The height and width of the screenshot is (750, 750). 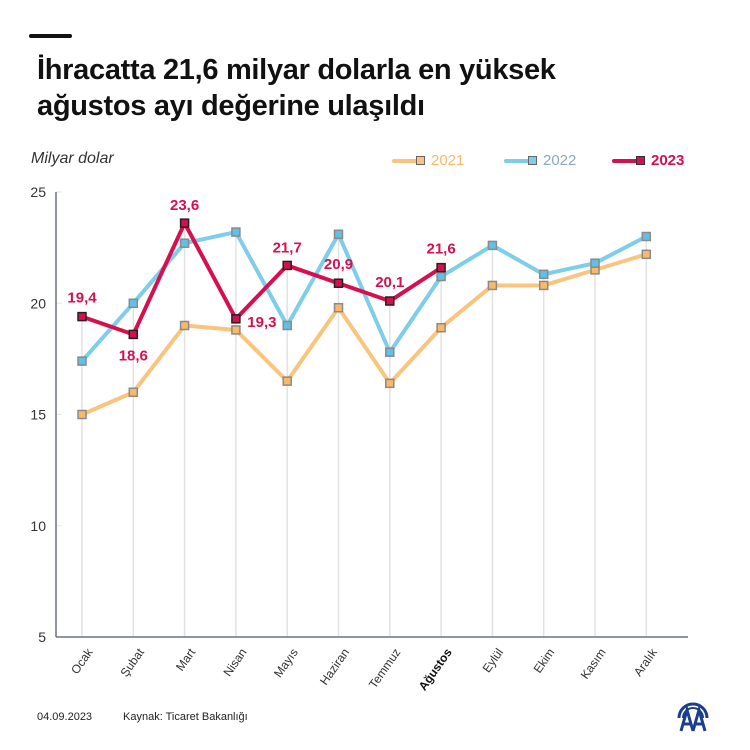 I want to click on legend-line-2023, so click(x=625, y=160).